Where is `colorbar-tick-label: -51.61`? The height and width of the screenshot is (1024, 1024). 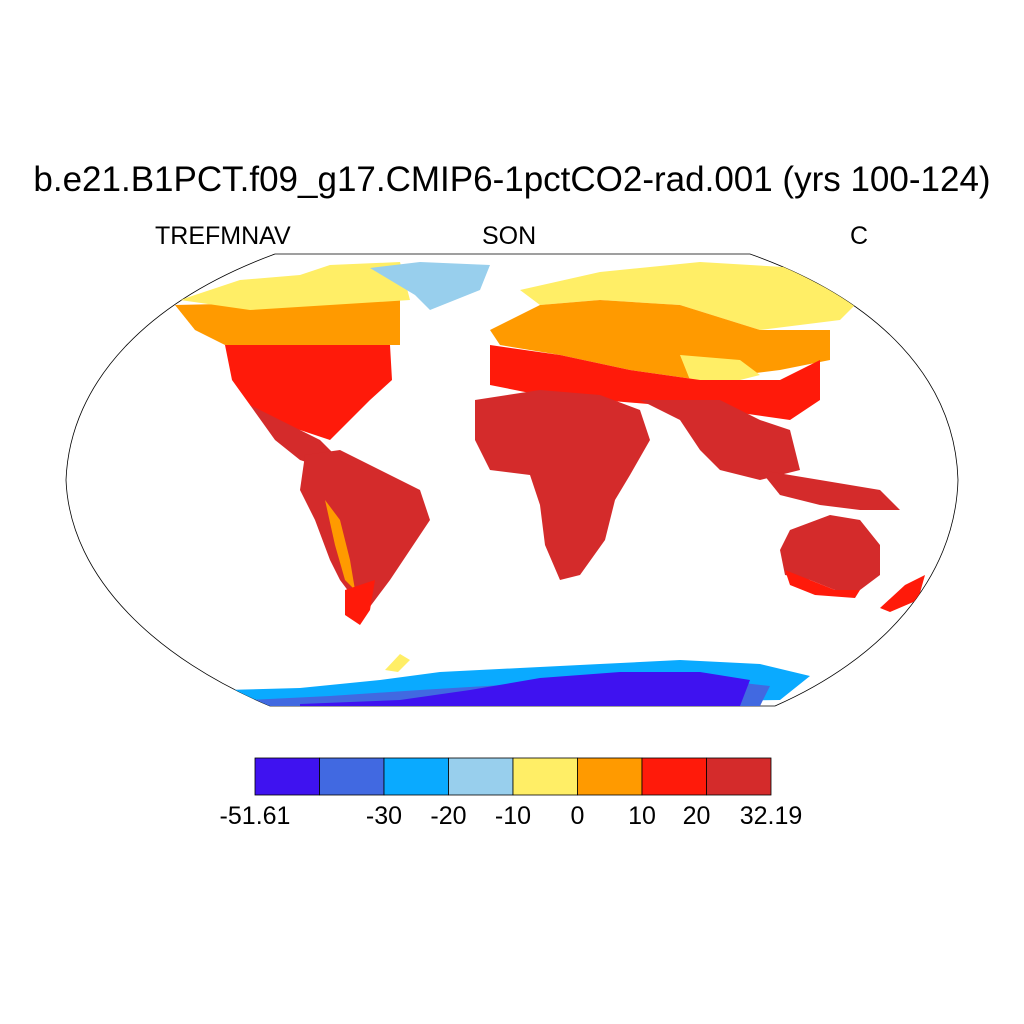 colorbar-tick-label: -51.61 is located at coordinates (255, 816).